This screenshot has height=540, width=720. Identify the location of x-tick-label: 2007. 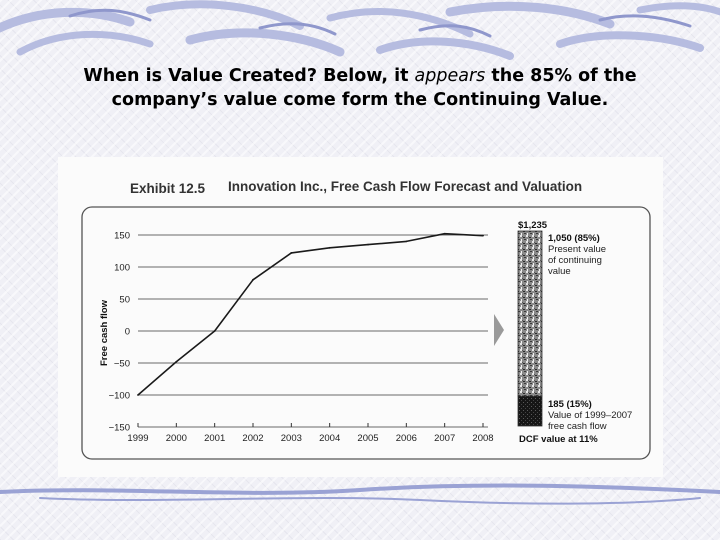
(444, 438).